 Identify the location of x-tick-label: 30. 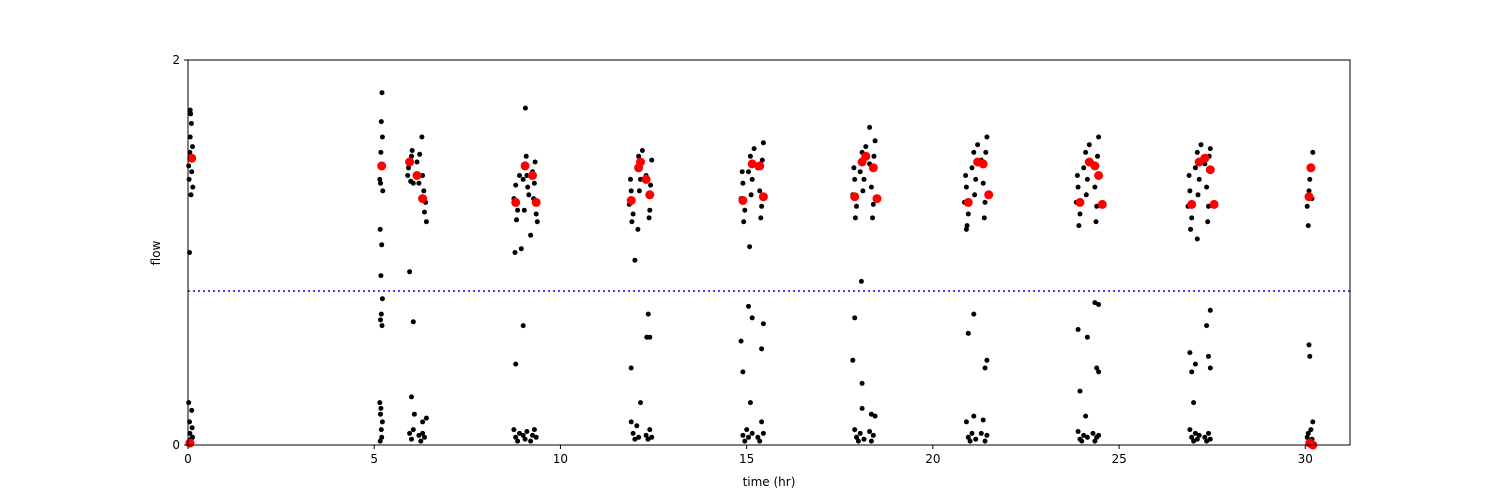
(1305, 459).